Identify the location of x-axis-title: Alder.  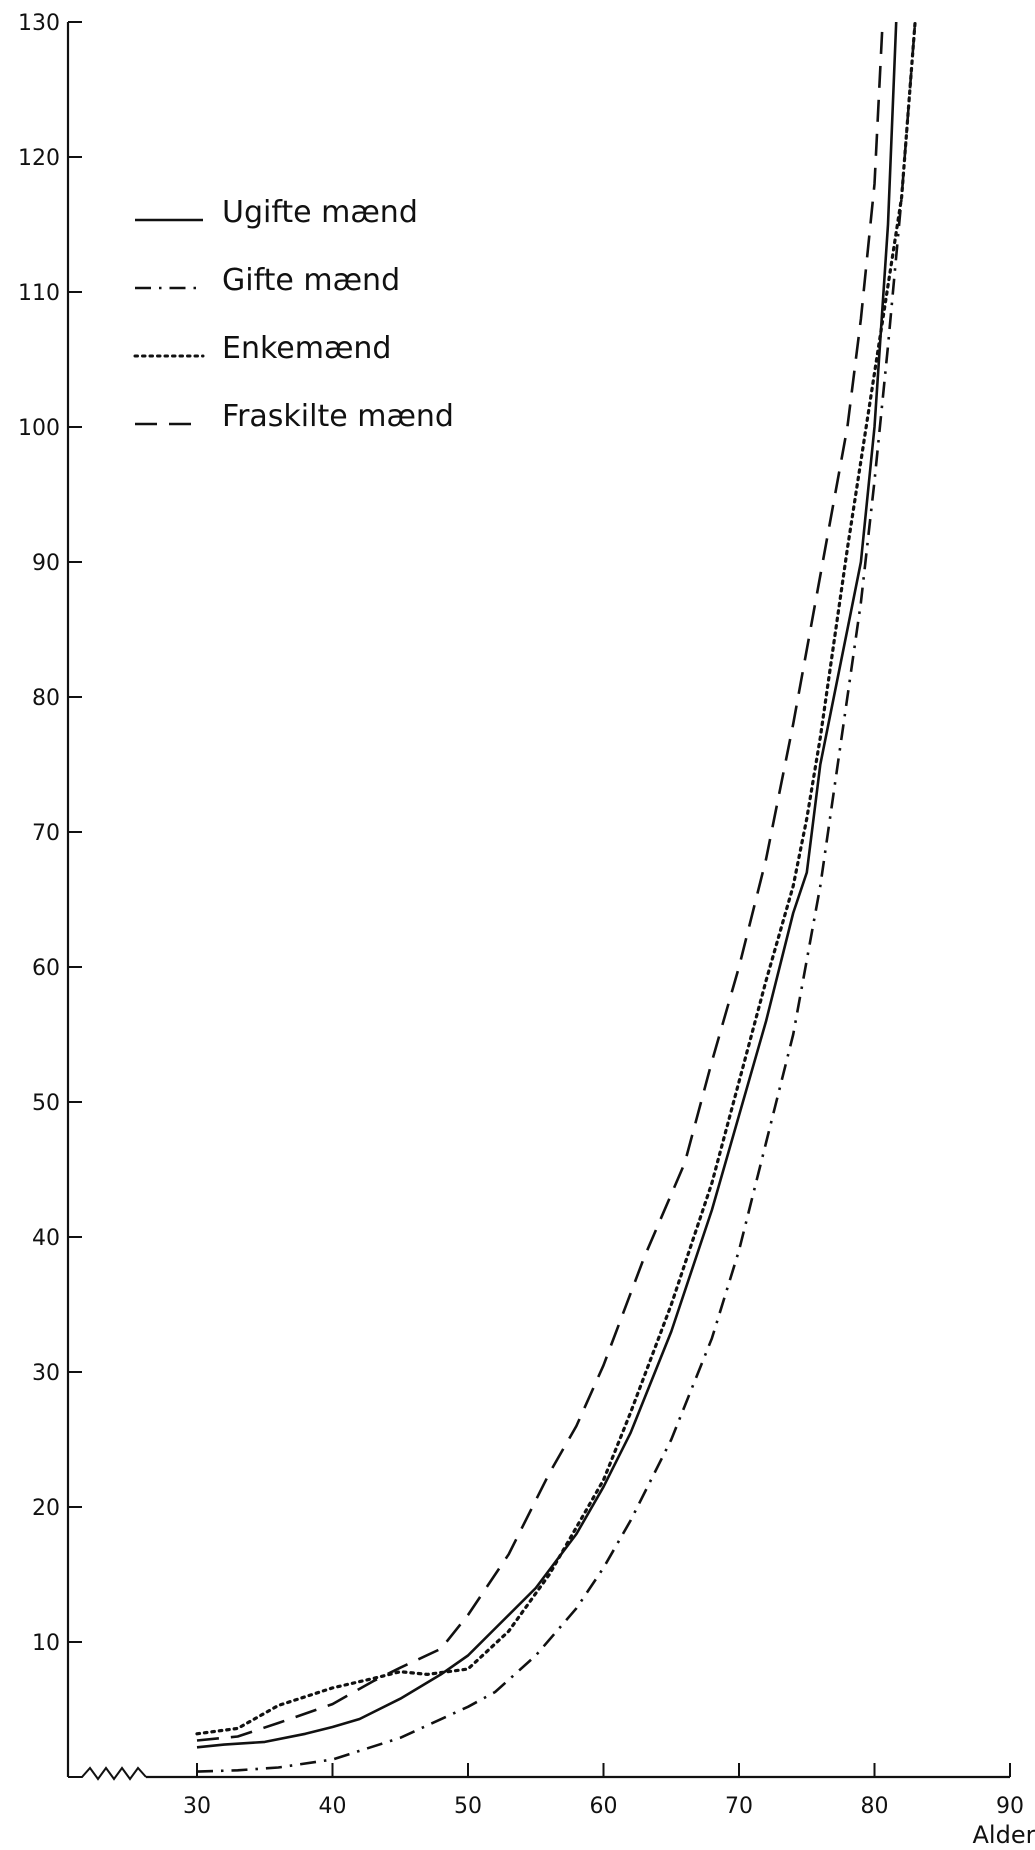
(1004, 1835).